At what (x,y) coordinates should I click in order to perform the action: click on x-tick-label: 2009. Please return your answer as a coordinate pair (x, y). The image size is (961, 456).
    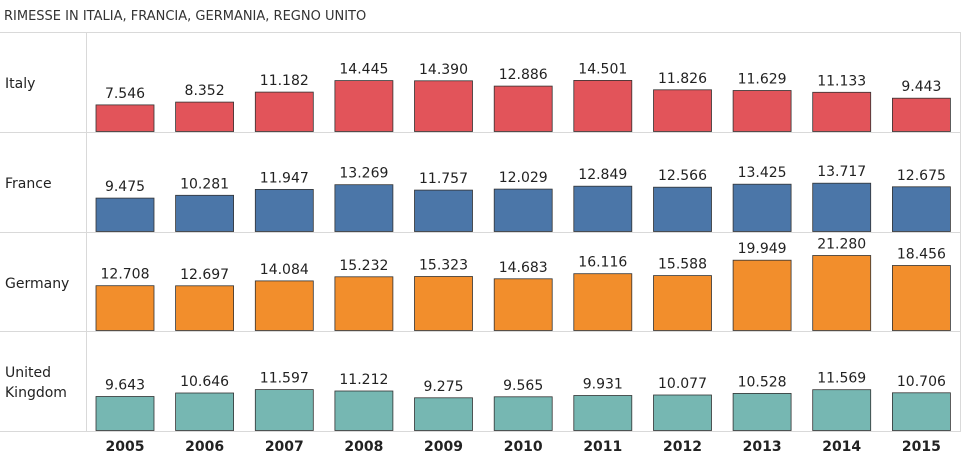
    Looking at the image, I should click on (443, 447).